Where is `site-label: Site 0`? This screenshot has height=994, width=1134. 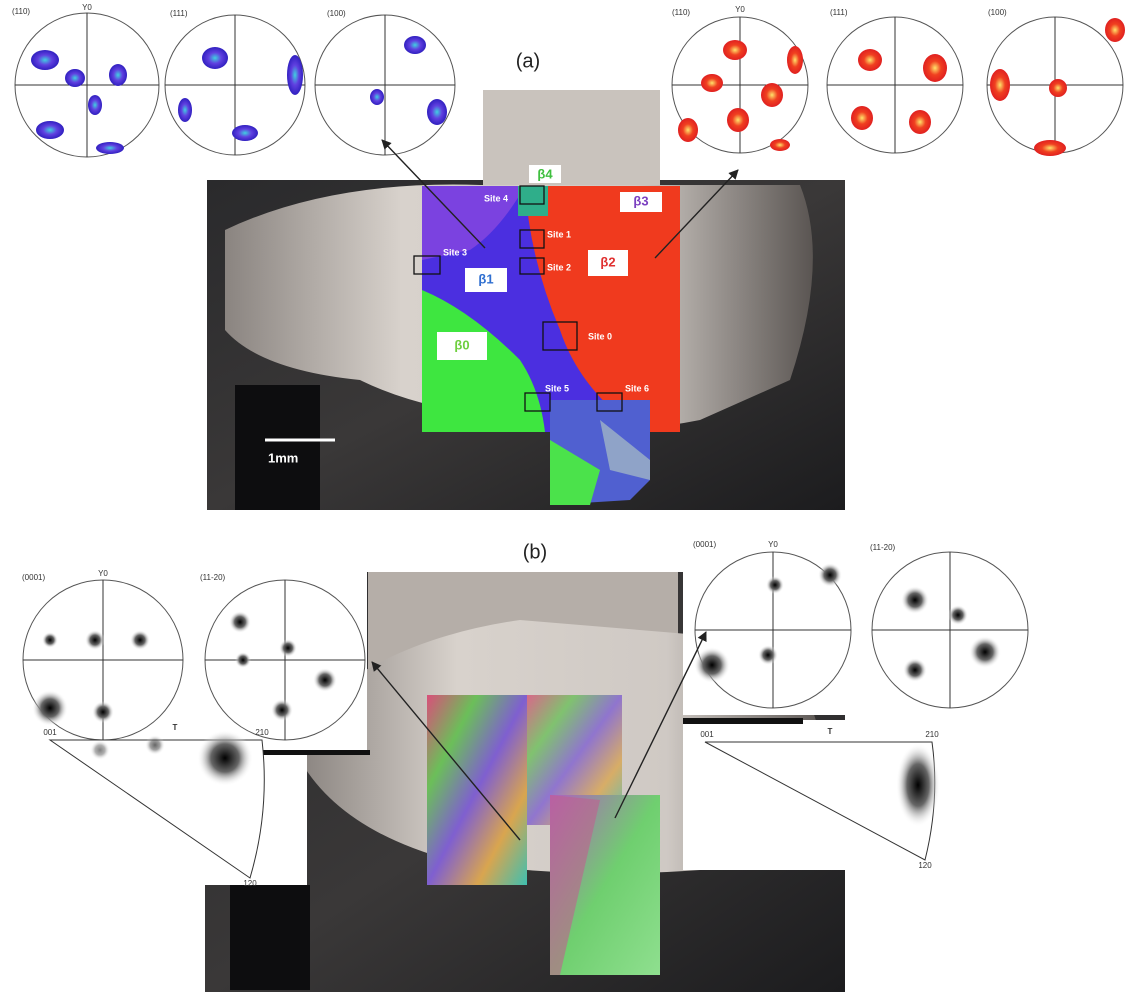 site-label: Site 0 is located at coordinates (600, 336).